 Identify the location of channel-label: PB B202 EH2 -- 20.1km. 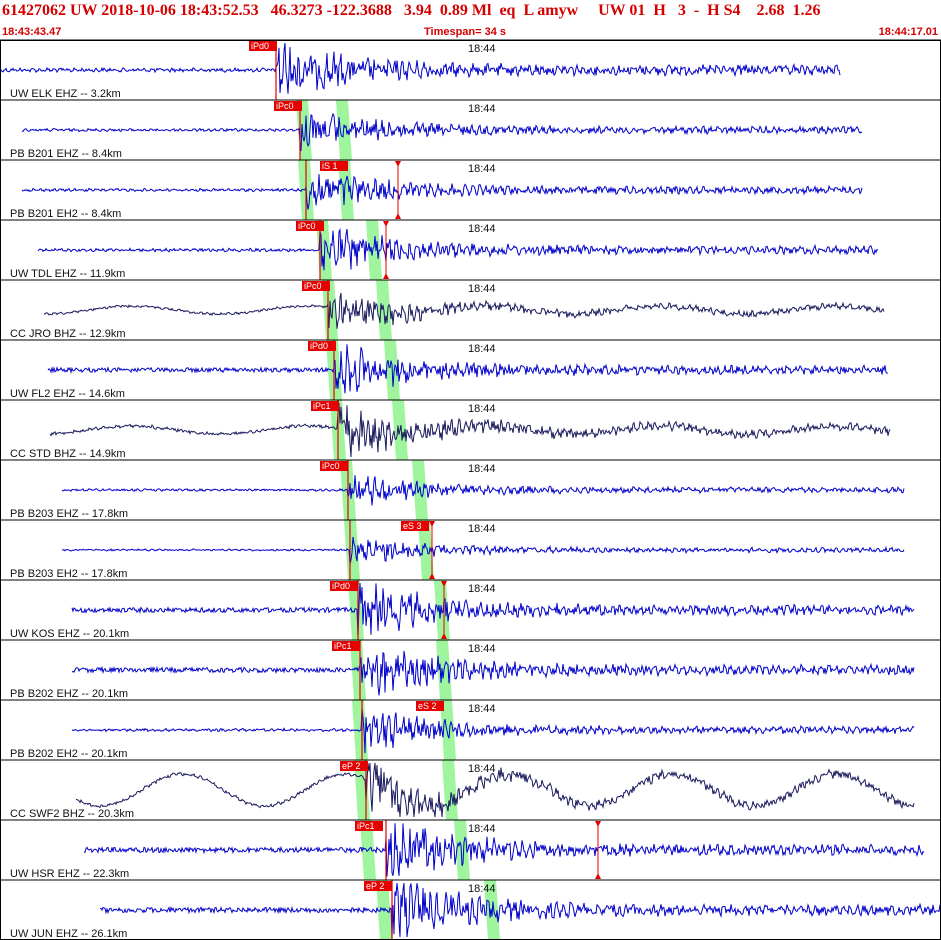
(68, 754).